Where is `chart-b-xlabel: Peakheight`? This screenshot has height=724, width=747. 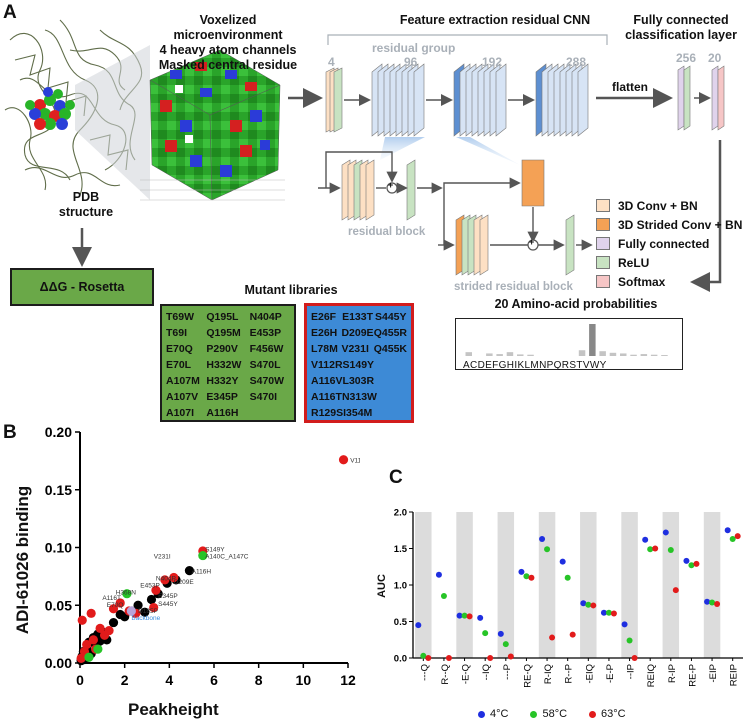 chart-b-xlabel: Peakheight is located at coordinates (173, 710).